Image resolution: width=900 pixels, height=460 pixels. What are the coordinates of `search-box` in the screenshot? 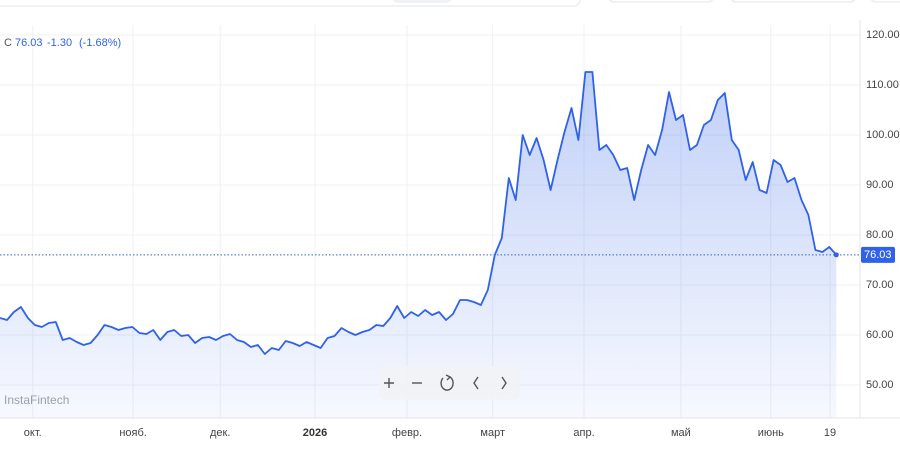 It's located at (290, 3).